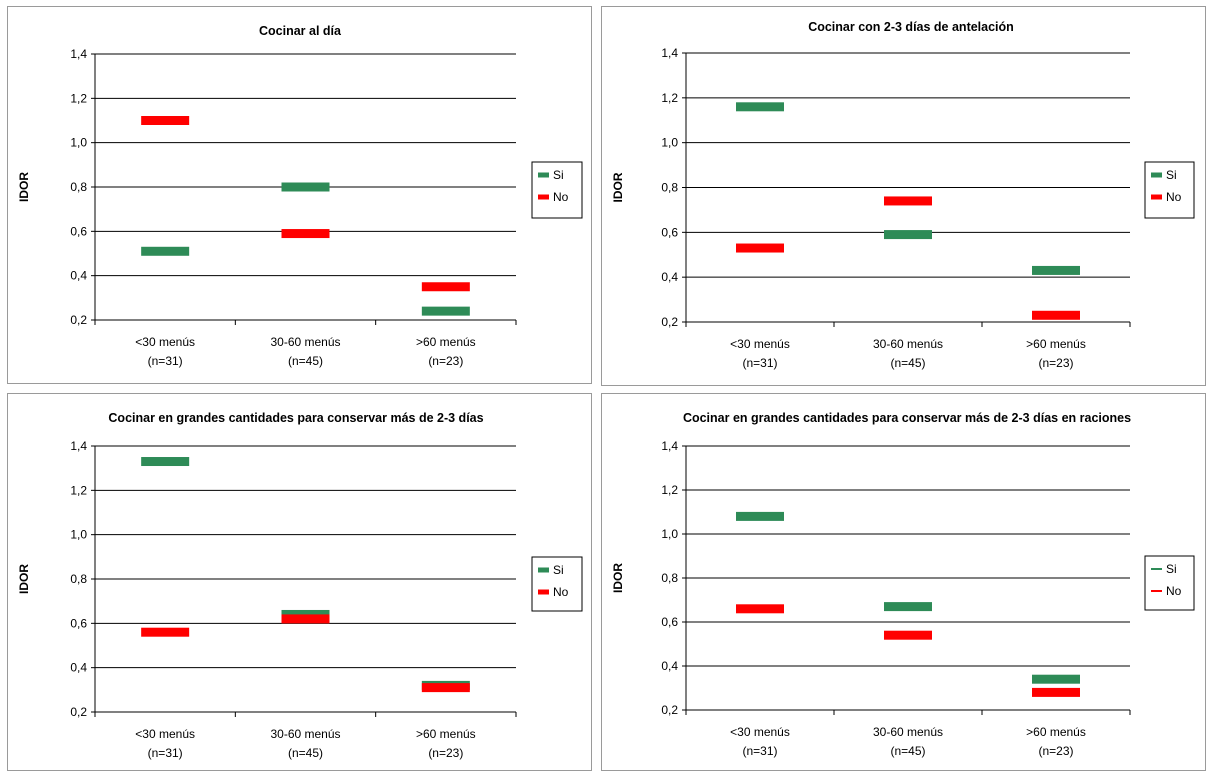 The width and height of the screenshot is (1213, 773). What do you see at coordinates (911, 27) in the screenshot?
I see `chart-title: Cocinar con 2-3 días de antelación` at bounding box center [911, 27].